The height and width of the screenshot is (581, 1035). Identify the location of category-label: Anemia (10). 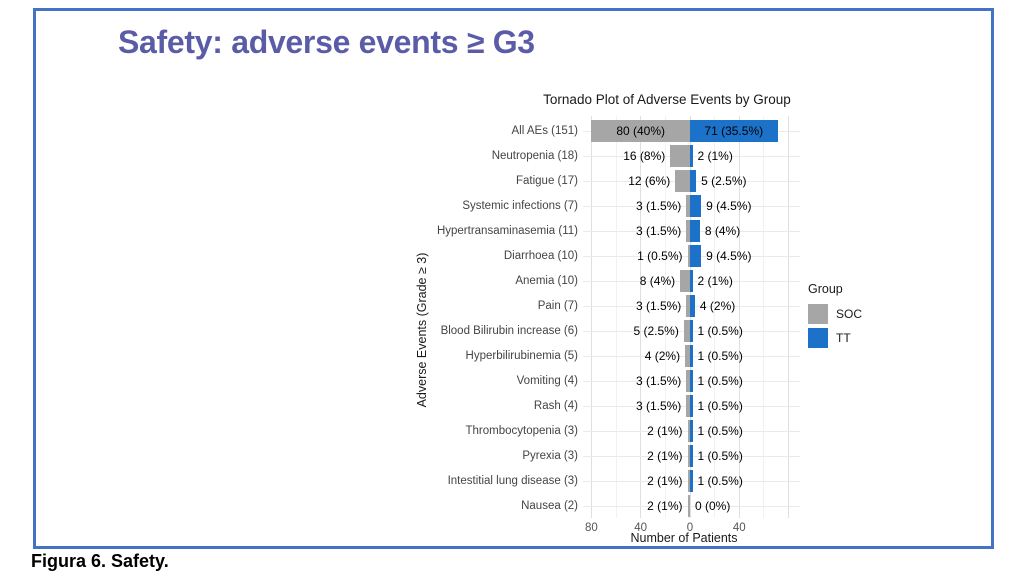
(546, 281).